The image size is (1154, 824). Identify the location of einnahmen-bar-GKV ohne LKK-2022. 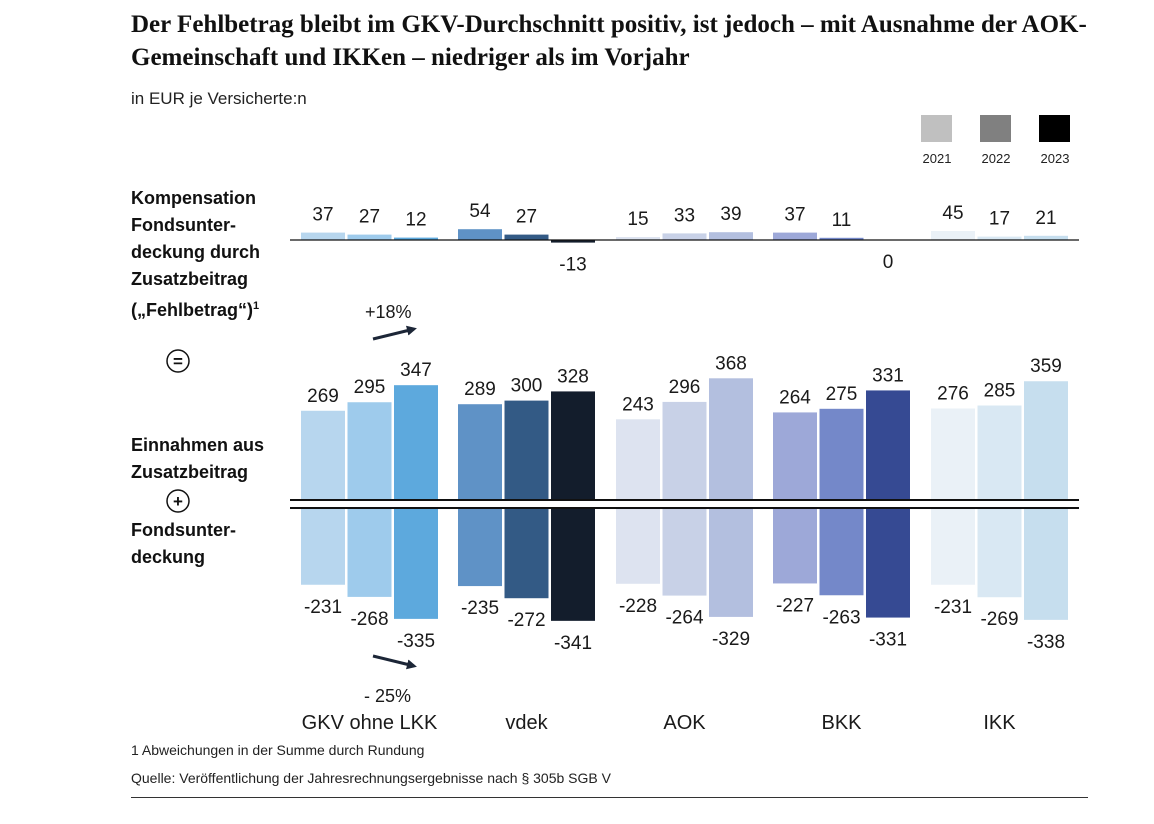
(369, 450).